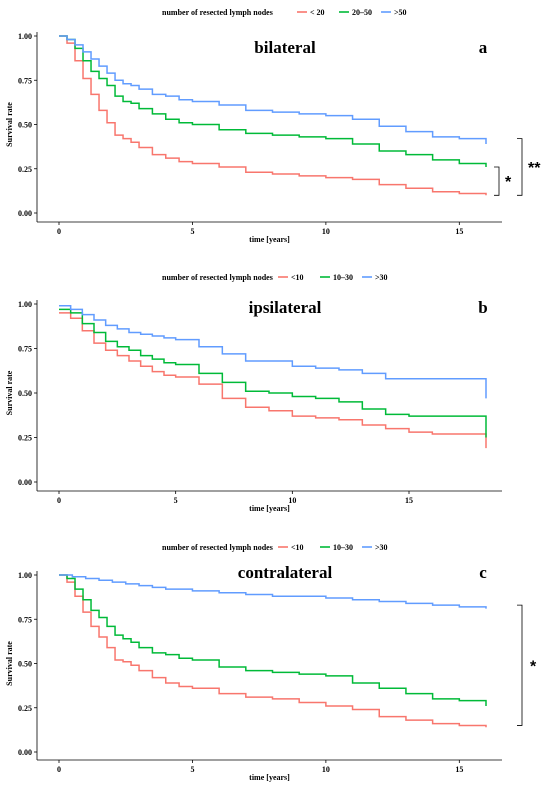 The width and height of the screenshot is (550, 788). I want to click on legend-label-1: 20–50, so click(362, 12).